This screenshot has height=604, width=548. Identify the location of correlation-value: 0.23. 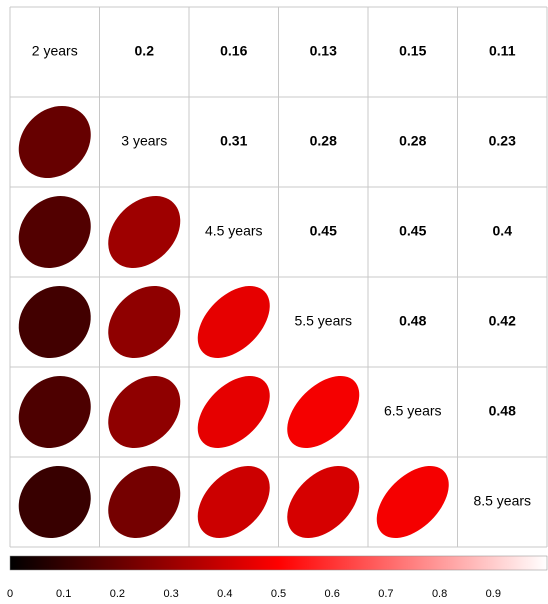
(502, 141).